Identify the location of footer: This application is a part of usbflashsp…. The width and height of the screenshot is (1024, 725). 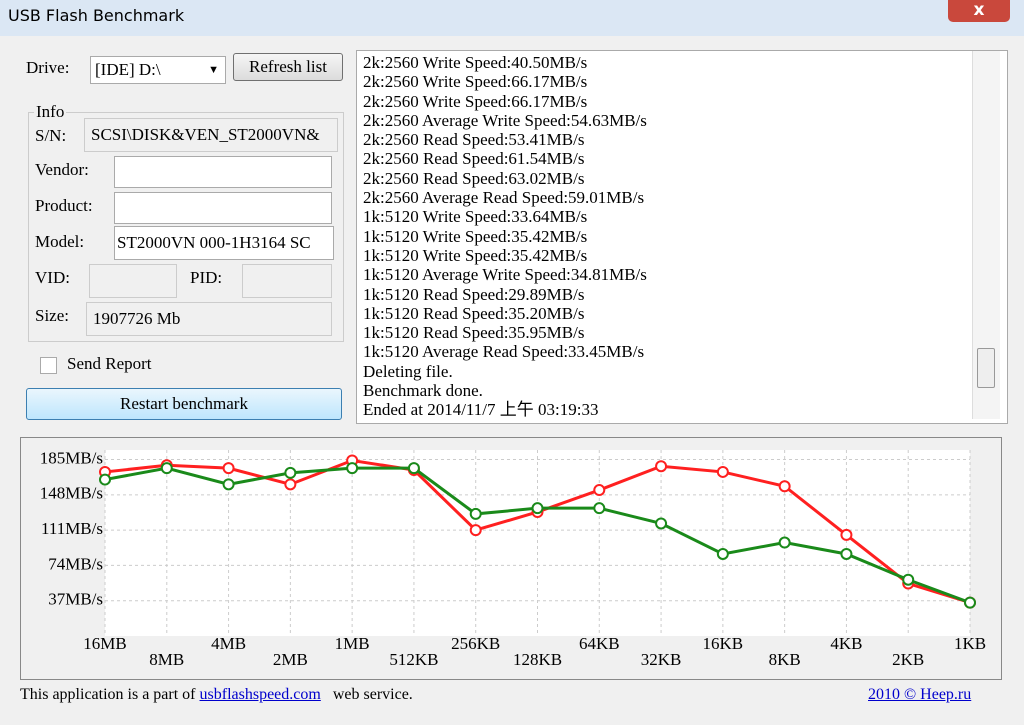
(216, 695).